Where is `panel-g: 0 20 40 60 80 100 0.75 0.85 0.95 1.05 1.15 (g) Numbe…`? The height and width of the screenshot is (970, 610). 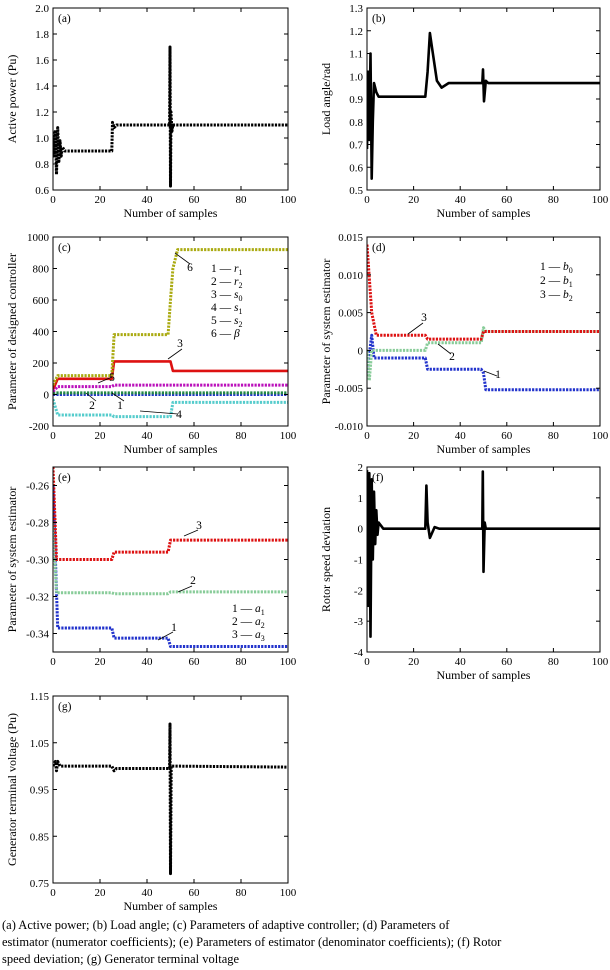 panel-g: 0 20 40 60 80 100 0.75 0.85 0.95 1.05 1.15 (g) Numbe… is located at coordinates (151, 802).